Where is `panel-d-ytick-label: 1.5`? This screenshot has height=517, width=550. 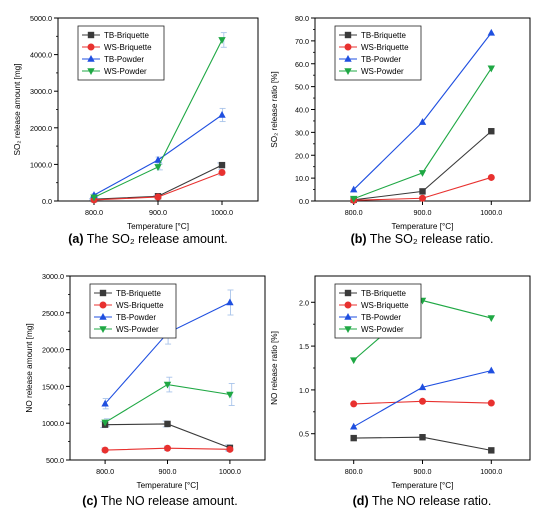
panel-d-ytick-label: 1.5 is located at coordinates (304, 346).